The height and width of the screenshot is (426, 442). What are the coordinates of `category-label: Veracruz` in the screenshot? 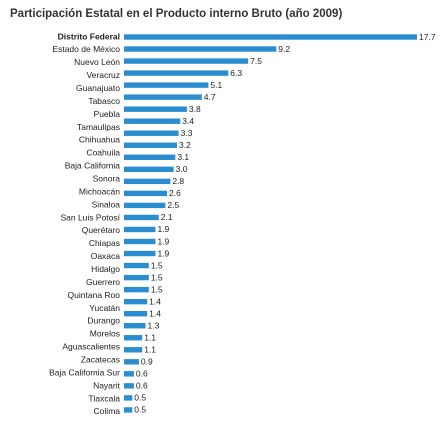 It's located at (103, 75).